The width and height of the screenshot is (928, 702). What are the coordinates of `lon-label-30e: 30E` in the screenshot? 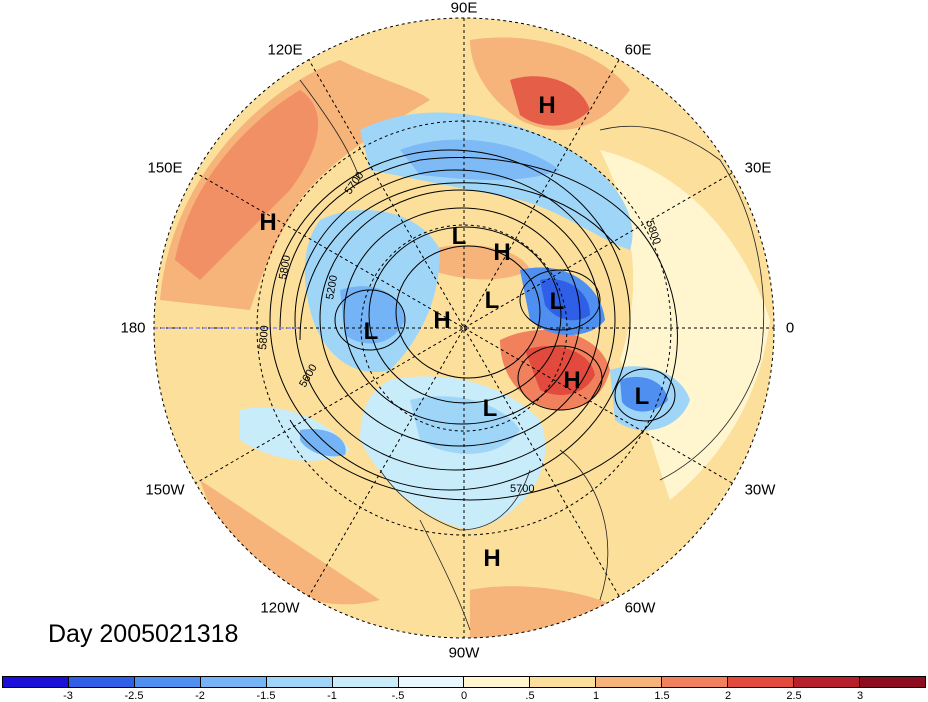 It's located at (758, 168).